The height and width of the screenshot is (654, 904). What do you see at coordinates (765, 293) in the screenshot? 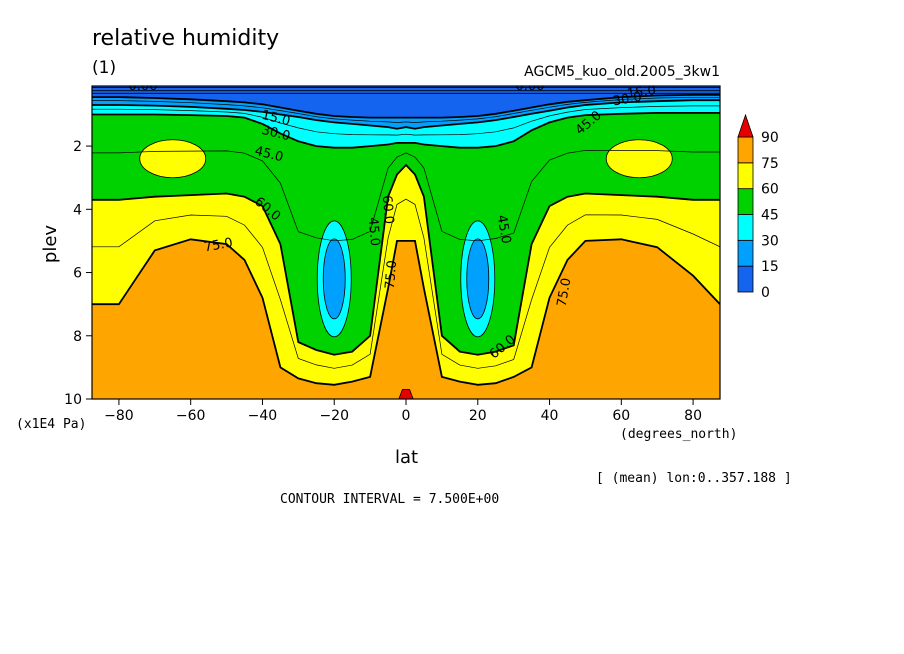
I see `colorbar-label: 0` at bounding box center [765, 293].